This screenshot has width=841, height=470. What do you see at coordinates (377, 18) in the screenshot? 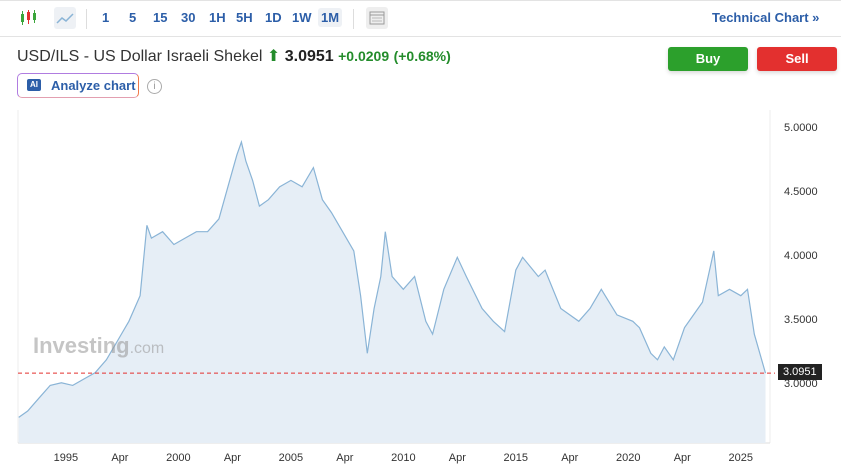
I see `news-layout-icon` at bounding box center [377, 18].